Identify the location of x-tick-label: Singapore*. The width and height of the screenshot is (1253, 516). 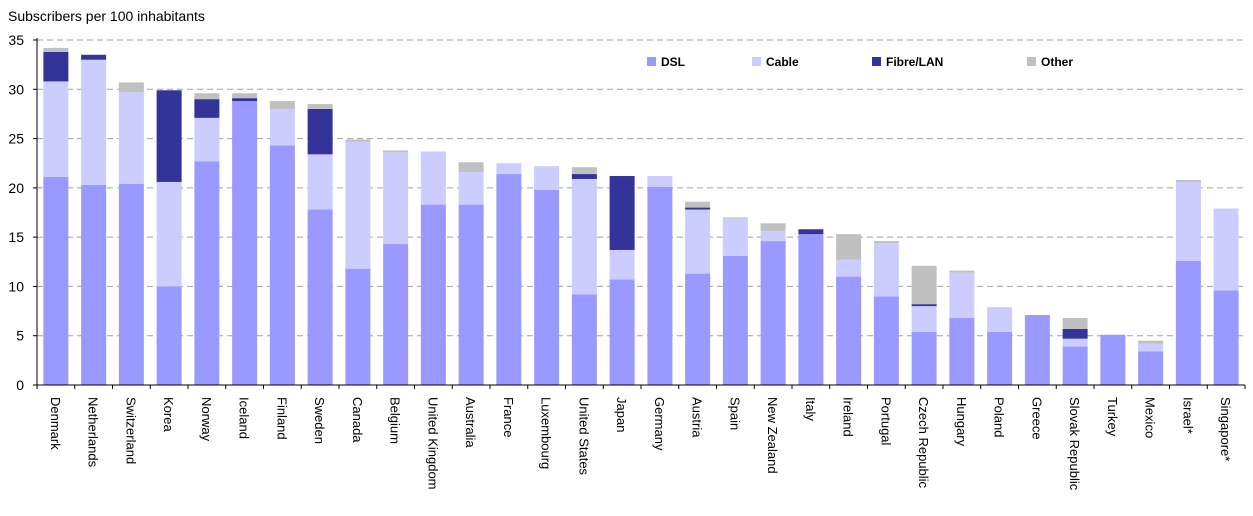
(1225, 429).